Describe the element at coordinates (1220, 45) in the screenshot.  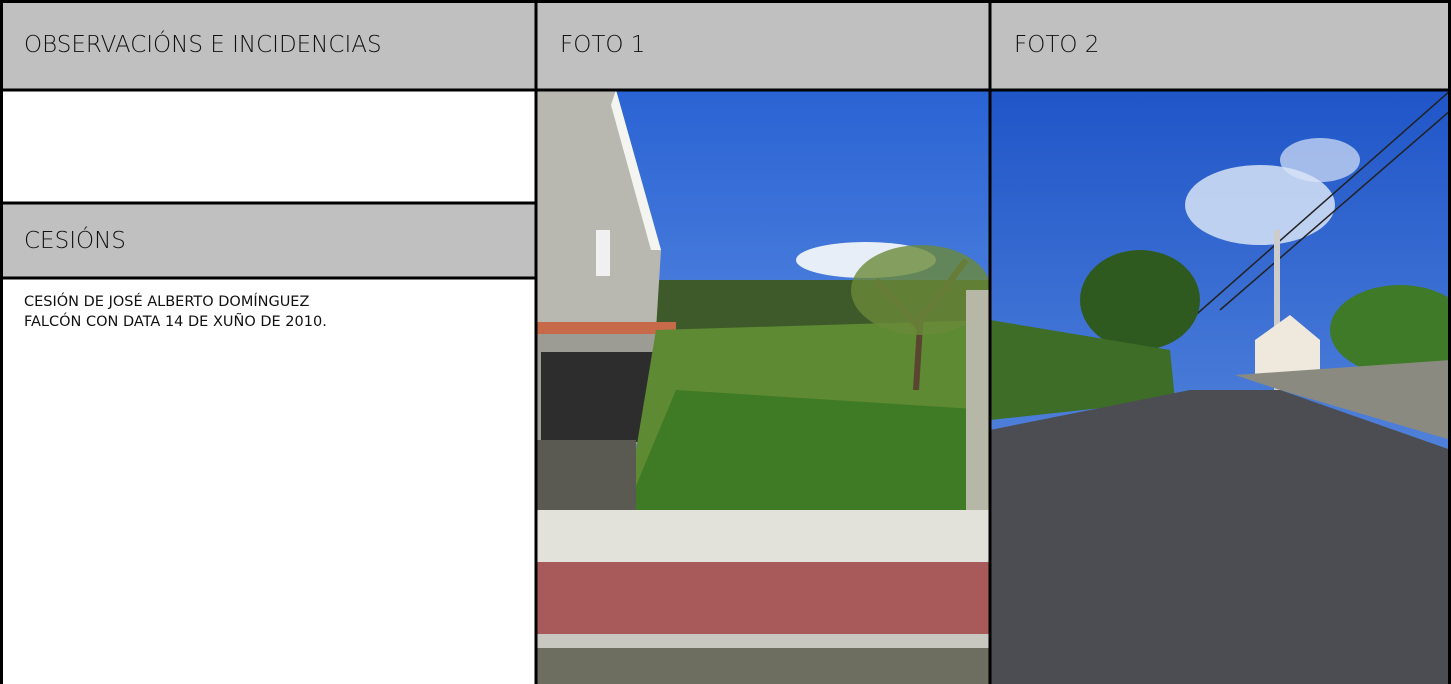
I see `photo2-header: FOTO 2` at that location.